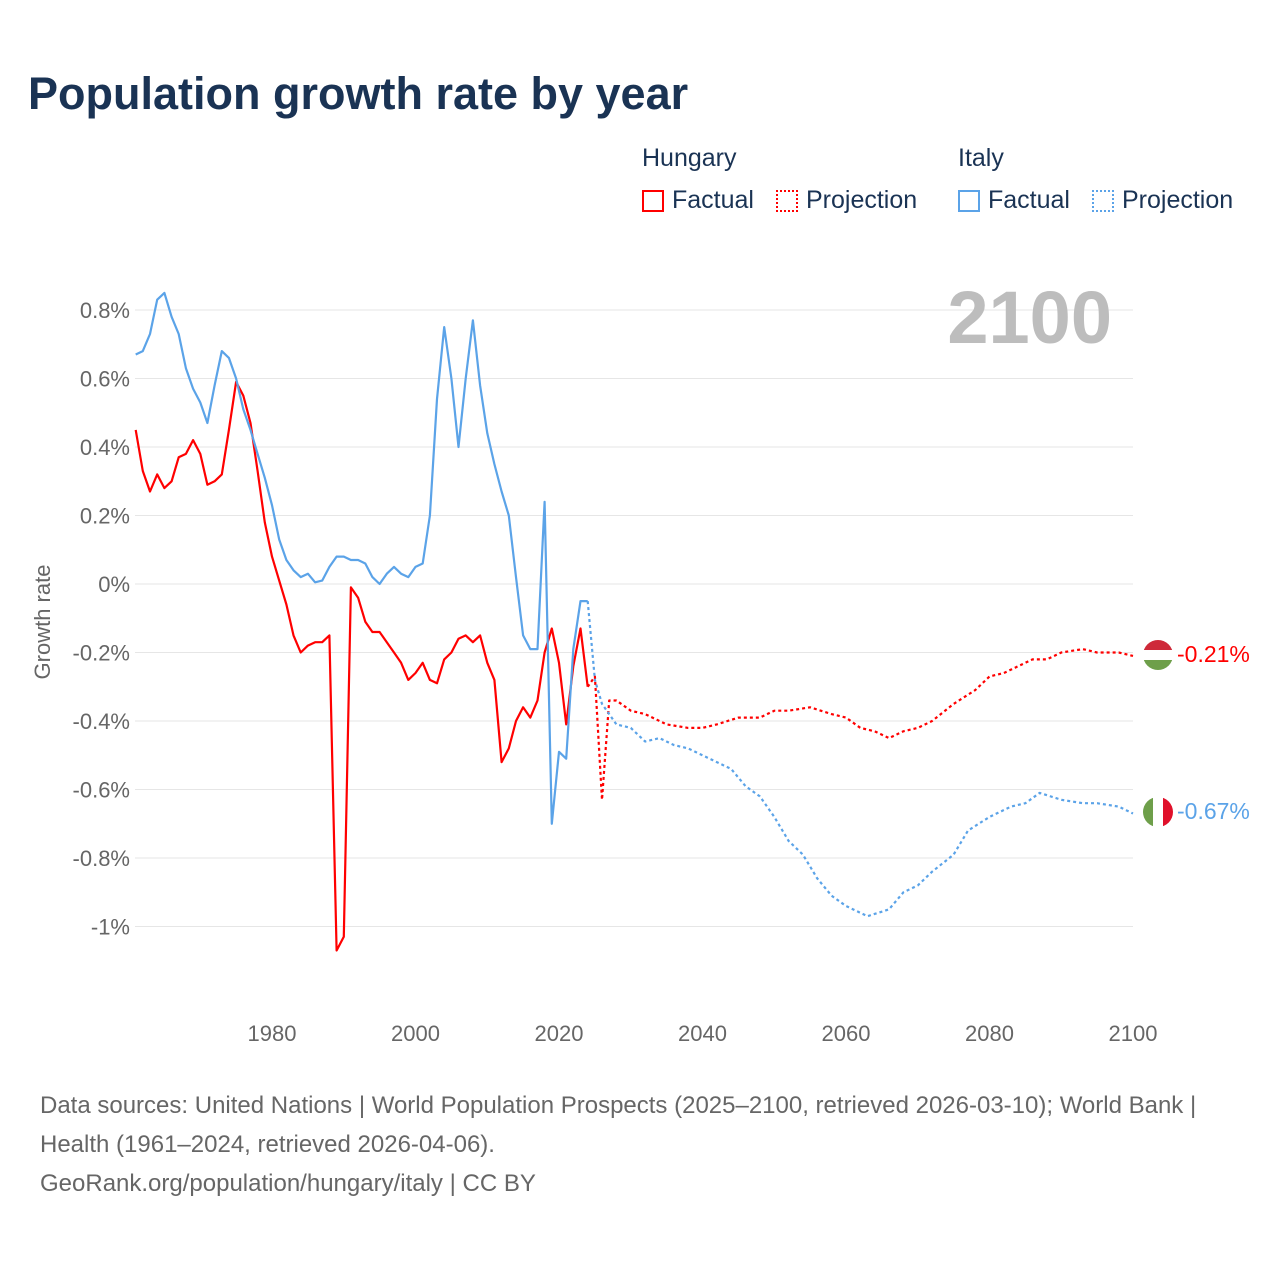 This screenshot has height=1280, width=1280. Describe the element at coordinates (105, 516) in the screenshot. I see `y-tick-label: 0.2%` at that location.